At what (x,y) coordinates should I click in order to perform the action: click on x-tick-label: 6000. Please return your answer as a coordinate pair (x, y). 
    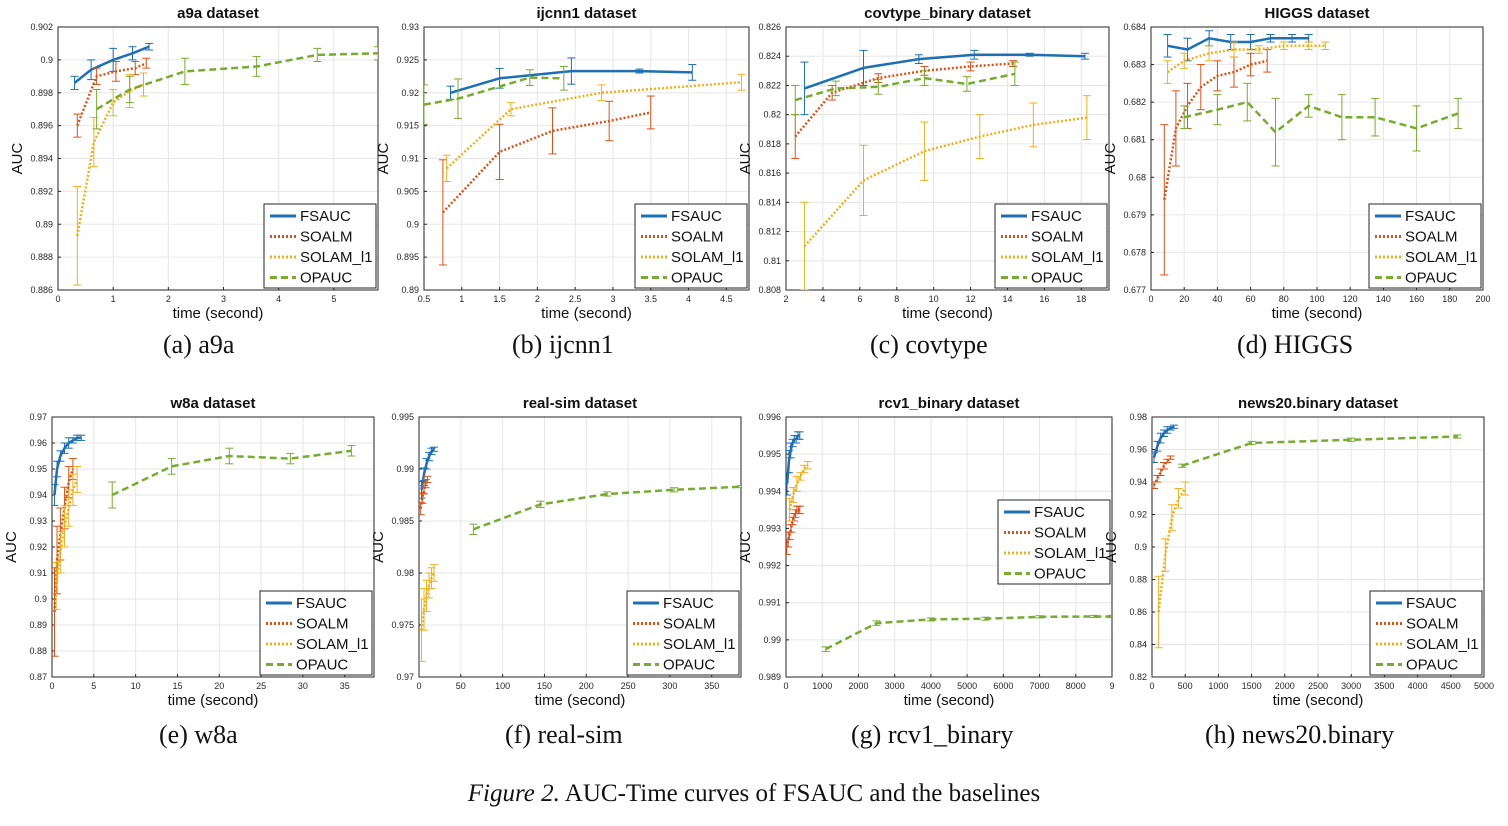
    Looking at the image, I should click on (1003, 686).